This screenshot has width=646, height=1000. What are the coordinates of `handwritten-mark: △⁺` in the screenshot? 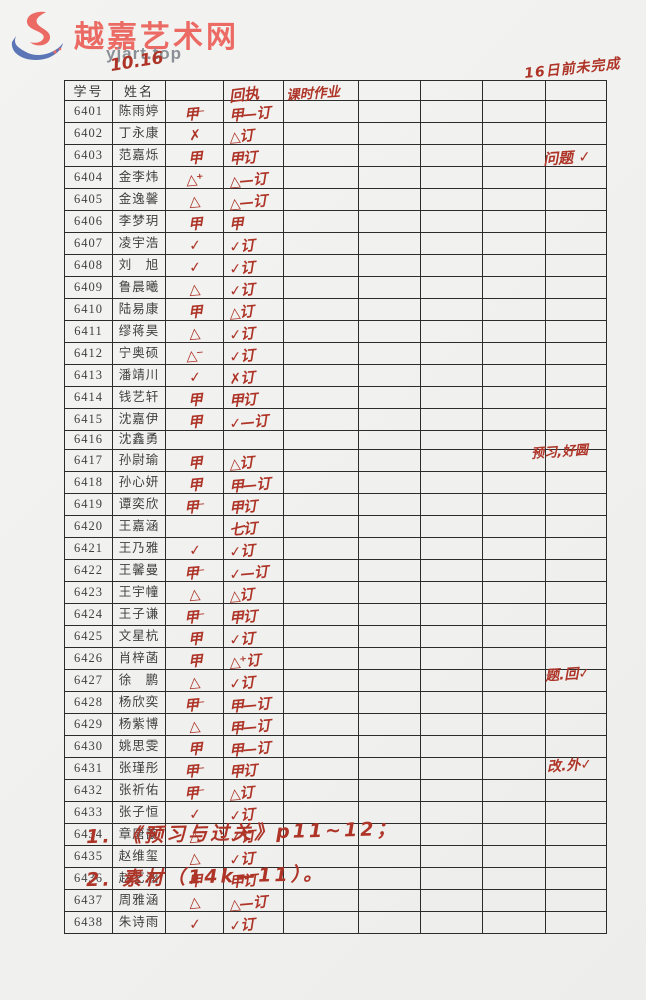 It's located at (194, 179).